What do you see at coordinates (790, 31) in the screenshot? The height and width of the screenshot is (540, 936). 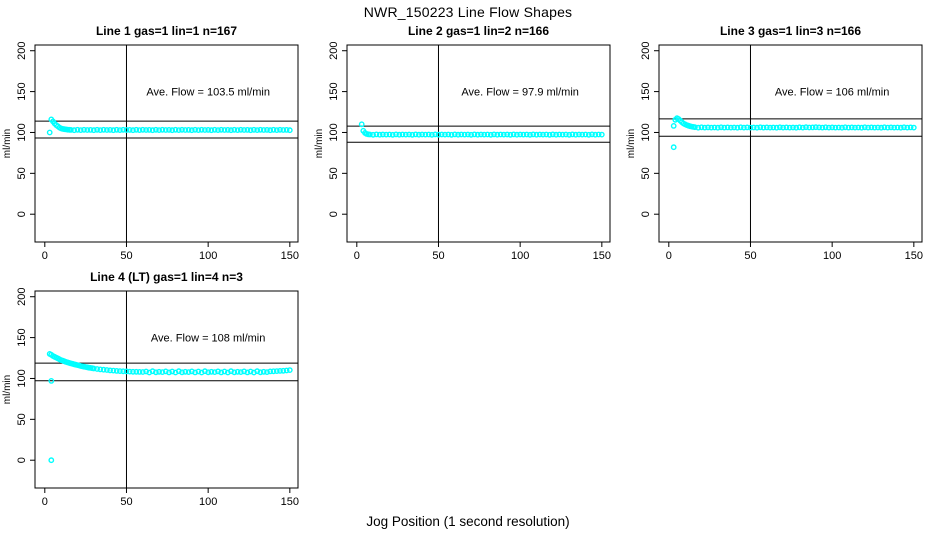 I see `panel-title: Line 3 gas=1 lin=3 n=166` at bounding box center [790, 31].